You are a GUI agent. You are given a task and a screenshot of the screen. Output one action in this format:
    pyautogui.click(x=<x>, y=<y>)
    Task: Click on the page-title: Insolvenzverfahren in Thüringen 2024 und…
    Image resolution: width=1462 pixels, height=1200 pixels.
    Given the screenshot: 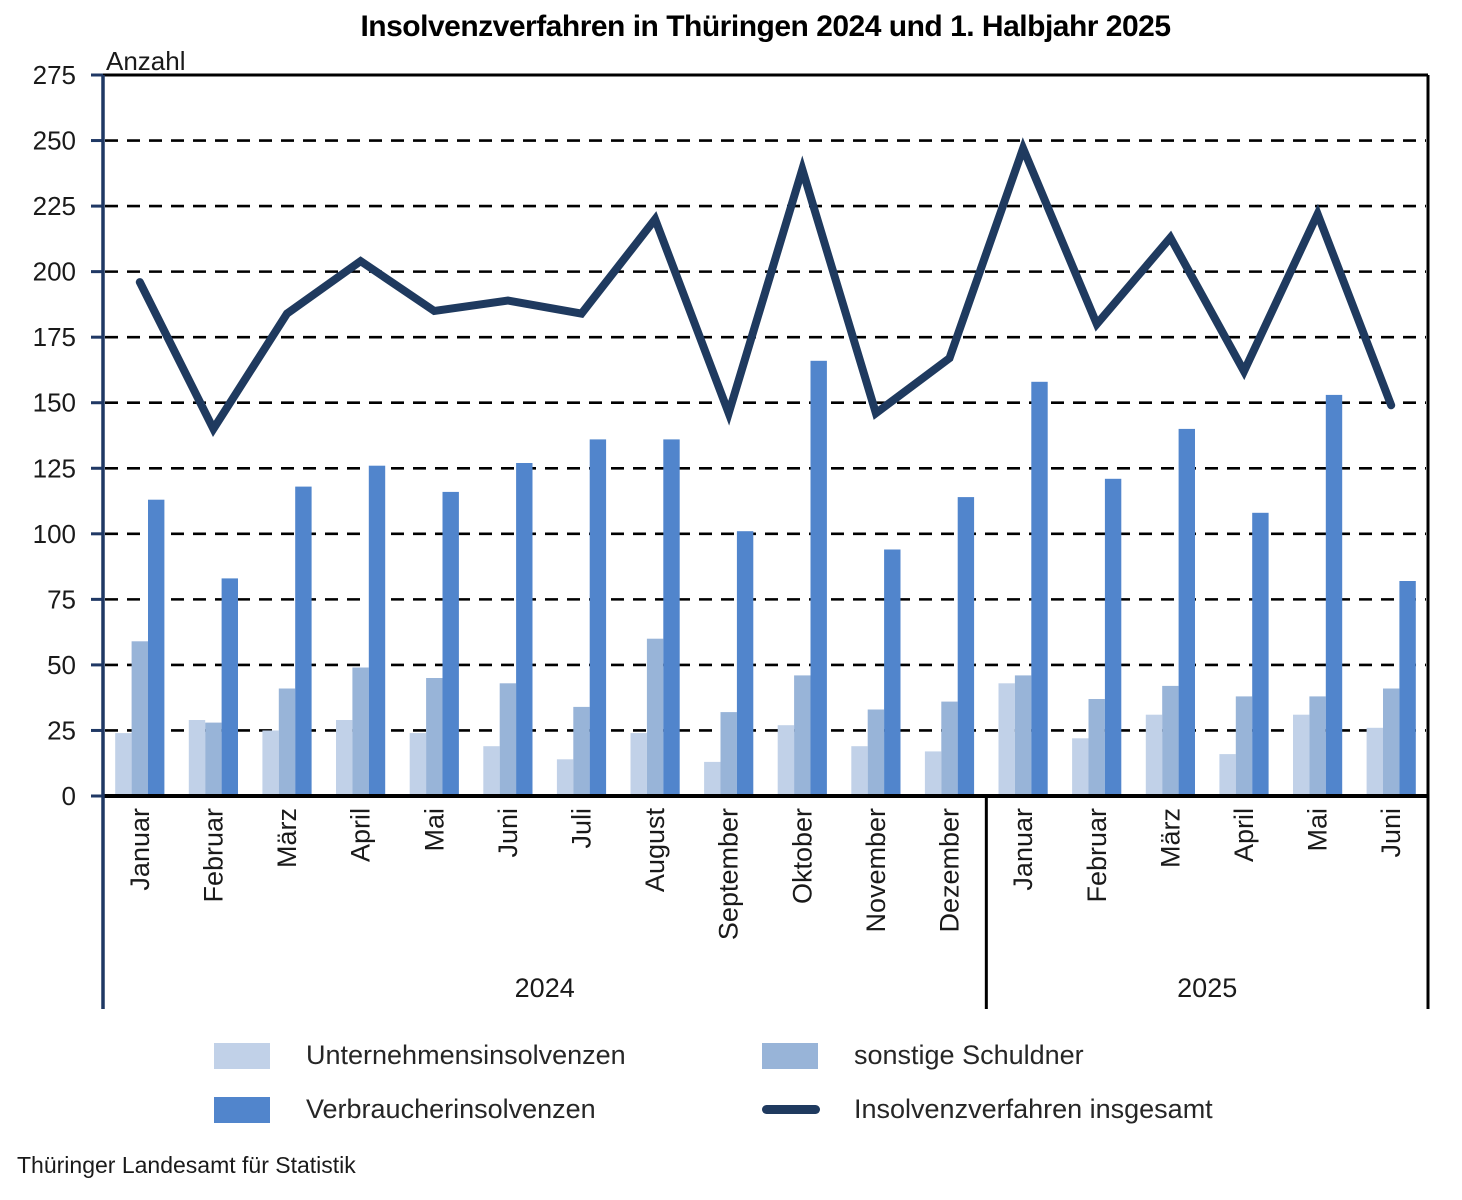 What is the action you would take?
    pyautogui.click(x=765, y=26)
    